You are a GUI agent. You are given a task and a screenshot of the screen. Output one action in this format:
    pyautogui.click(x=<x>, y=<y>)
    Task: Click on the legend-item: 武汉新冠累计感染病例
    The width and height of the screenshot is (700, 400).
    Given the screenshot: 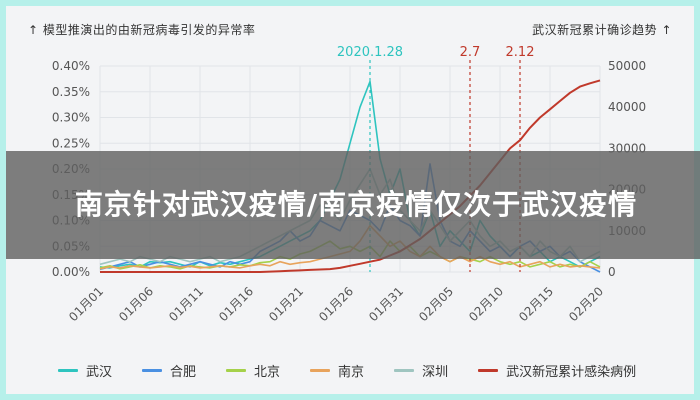 What is the action you would take?
    pyautogui.click(x=557, y=370)
    